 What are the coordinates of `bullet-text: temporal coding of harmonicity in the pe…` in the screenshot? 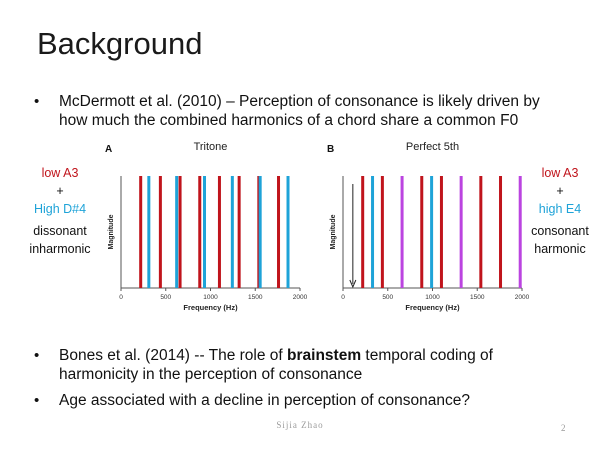 It's located at (276, 365).